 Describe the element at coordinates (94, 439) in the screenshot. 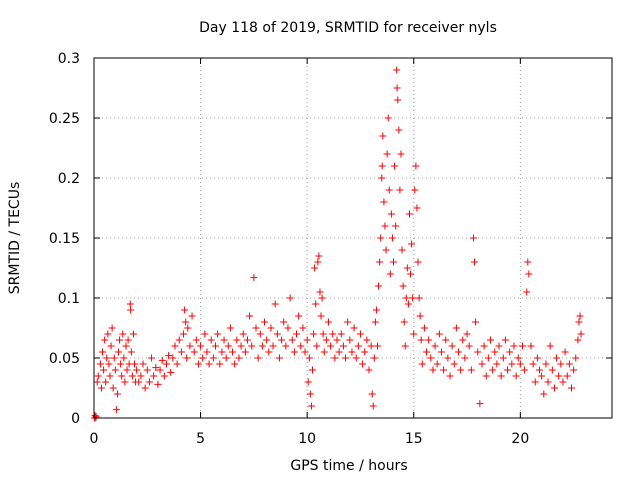

I see `x-tick-label: 0` at that location.